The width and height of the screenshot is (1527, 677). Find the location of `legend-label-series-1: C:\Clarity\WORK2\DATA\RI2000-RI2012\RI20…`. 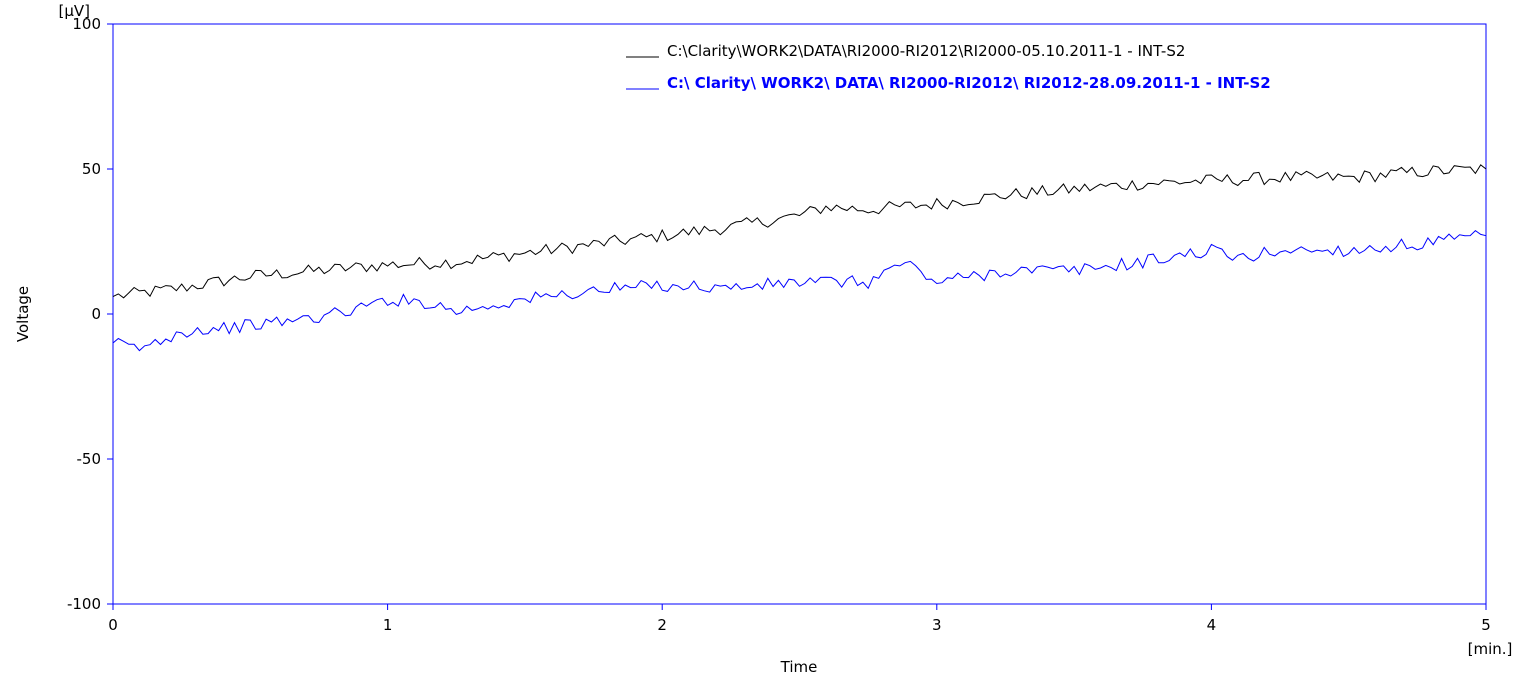

legend-label-series-1: C:\Clarity\WORK2\DATA\RI2000-RI2012\RI20… is located at coordinates (926, 51).